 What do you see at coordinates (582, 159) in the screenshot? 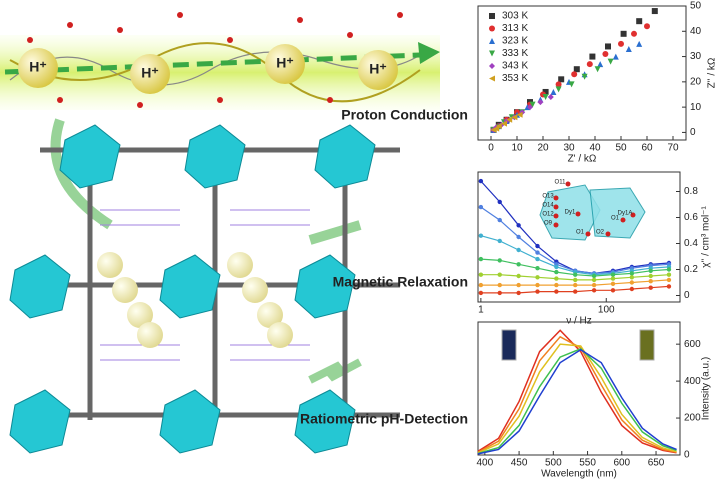
I see `x-axis-label: Z' / kΩ` at bounding box center [582, 159].